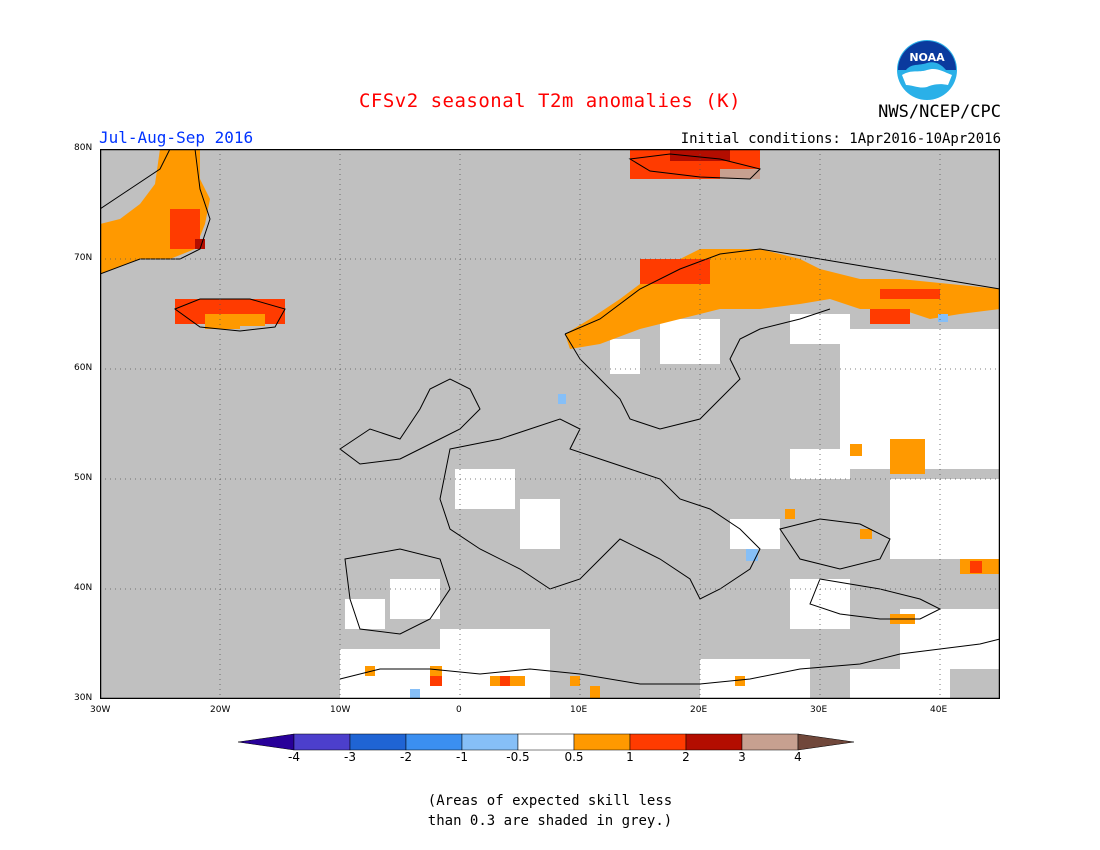  Describe the element at coordinates (83, 588) in the screenshot. I see `lat-label: 40N` at that location.